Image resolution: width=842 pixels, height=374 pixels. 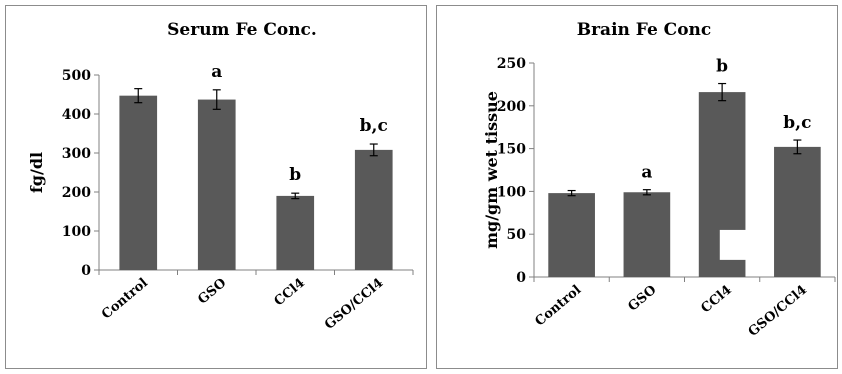 What do you see at coordinates (511, 150) in the screenshot?
I see `y-tick-label: 150` at bounding box center [511, 150].